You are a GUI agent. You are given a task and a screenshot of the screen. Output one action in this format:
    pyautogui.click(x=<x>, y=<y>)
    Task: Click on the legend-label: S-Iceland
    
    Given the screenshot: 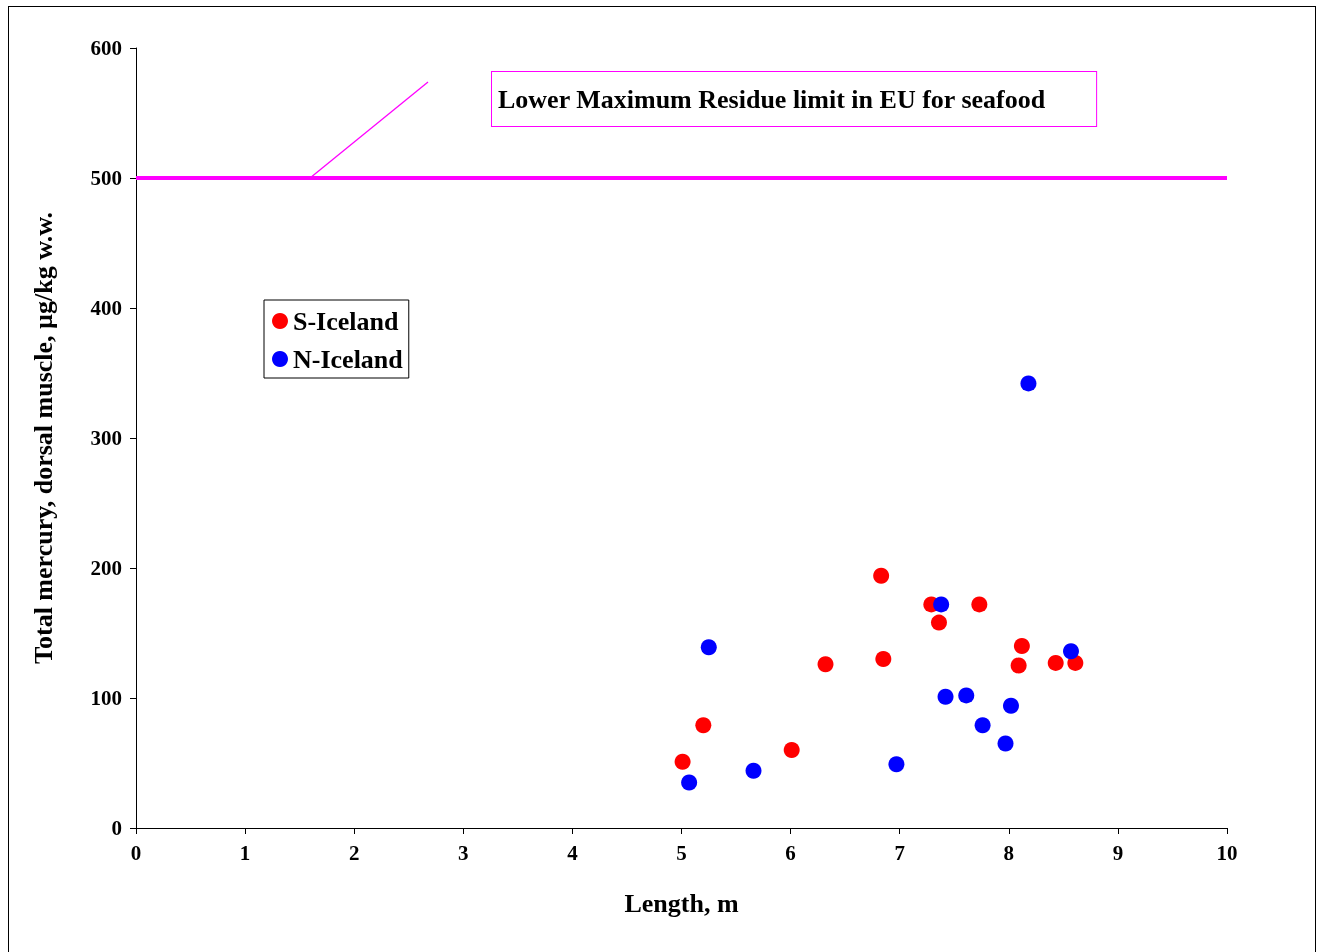 What is the action you would take?
    pyautogui.click(x=346, y=321)
    